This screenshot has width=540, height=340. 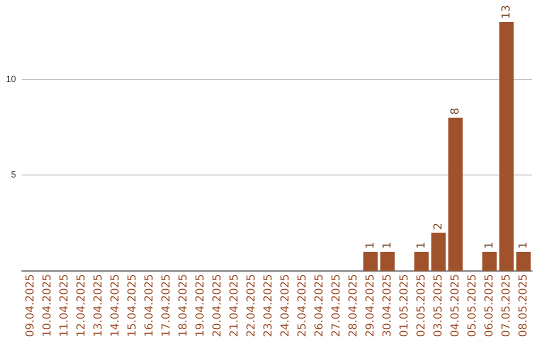 What do you see at coordinates (403, 306) in the screenshot?
I see `x-tick-label: 01.05.2025` at bounding box center [403, 306].